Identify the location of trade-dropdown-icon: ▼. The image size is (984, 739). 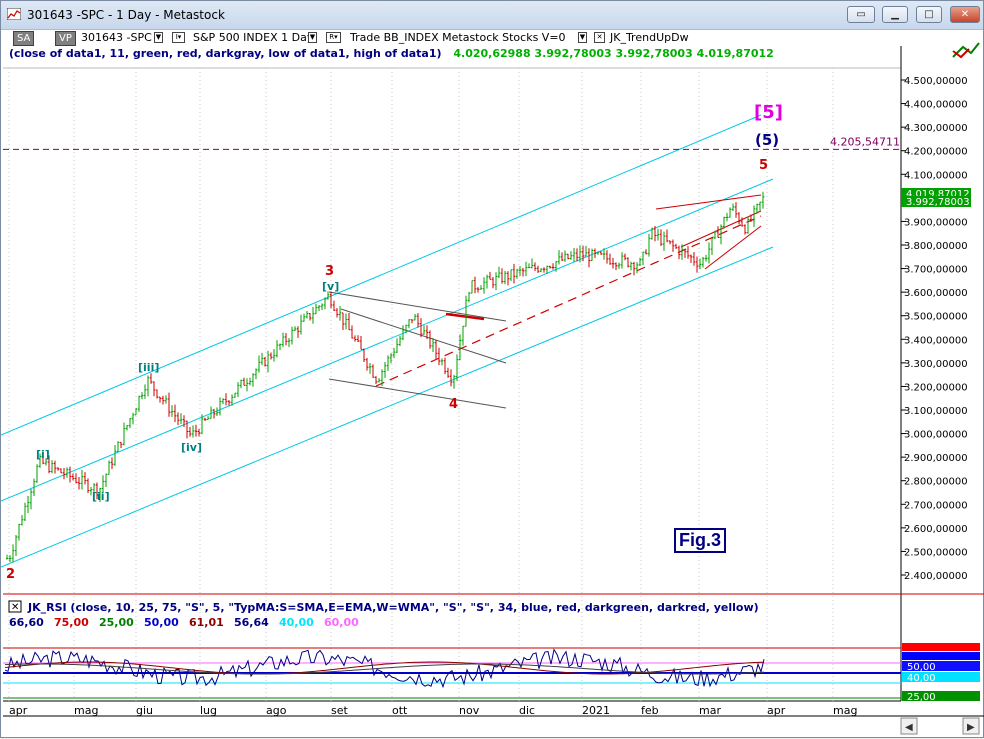
(582, 37).